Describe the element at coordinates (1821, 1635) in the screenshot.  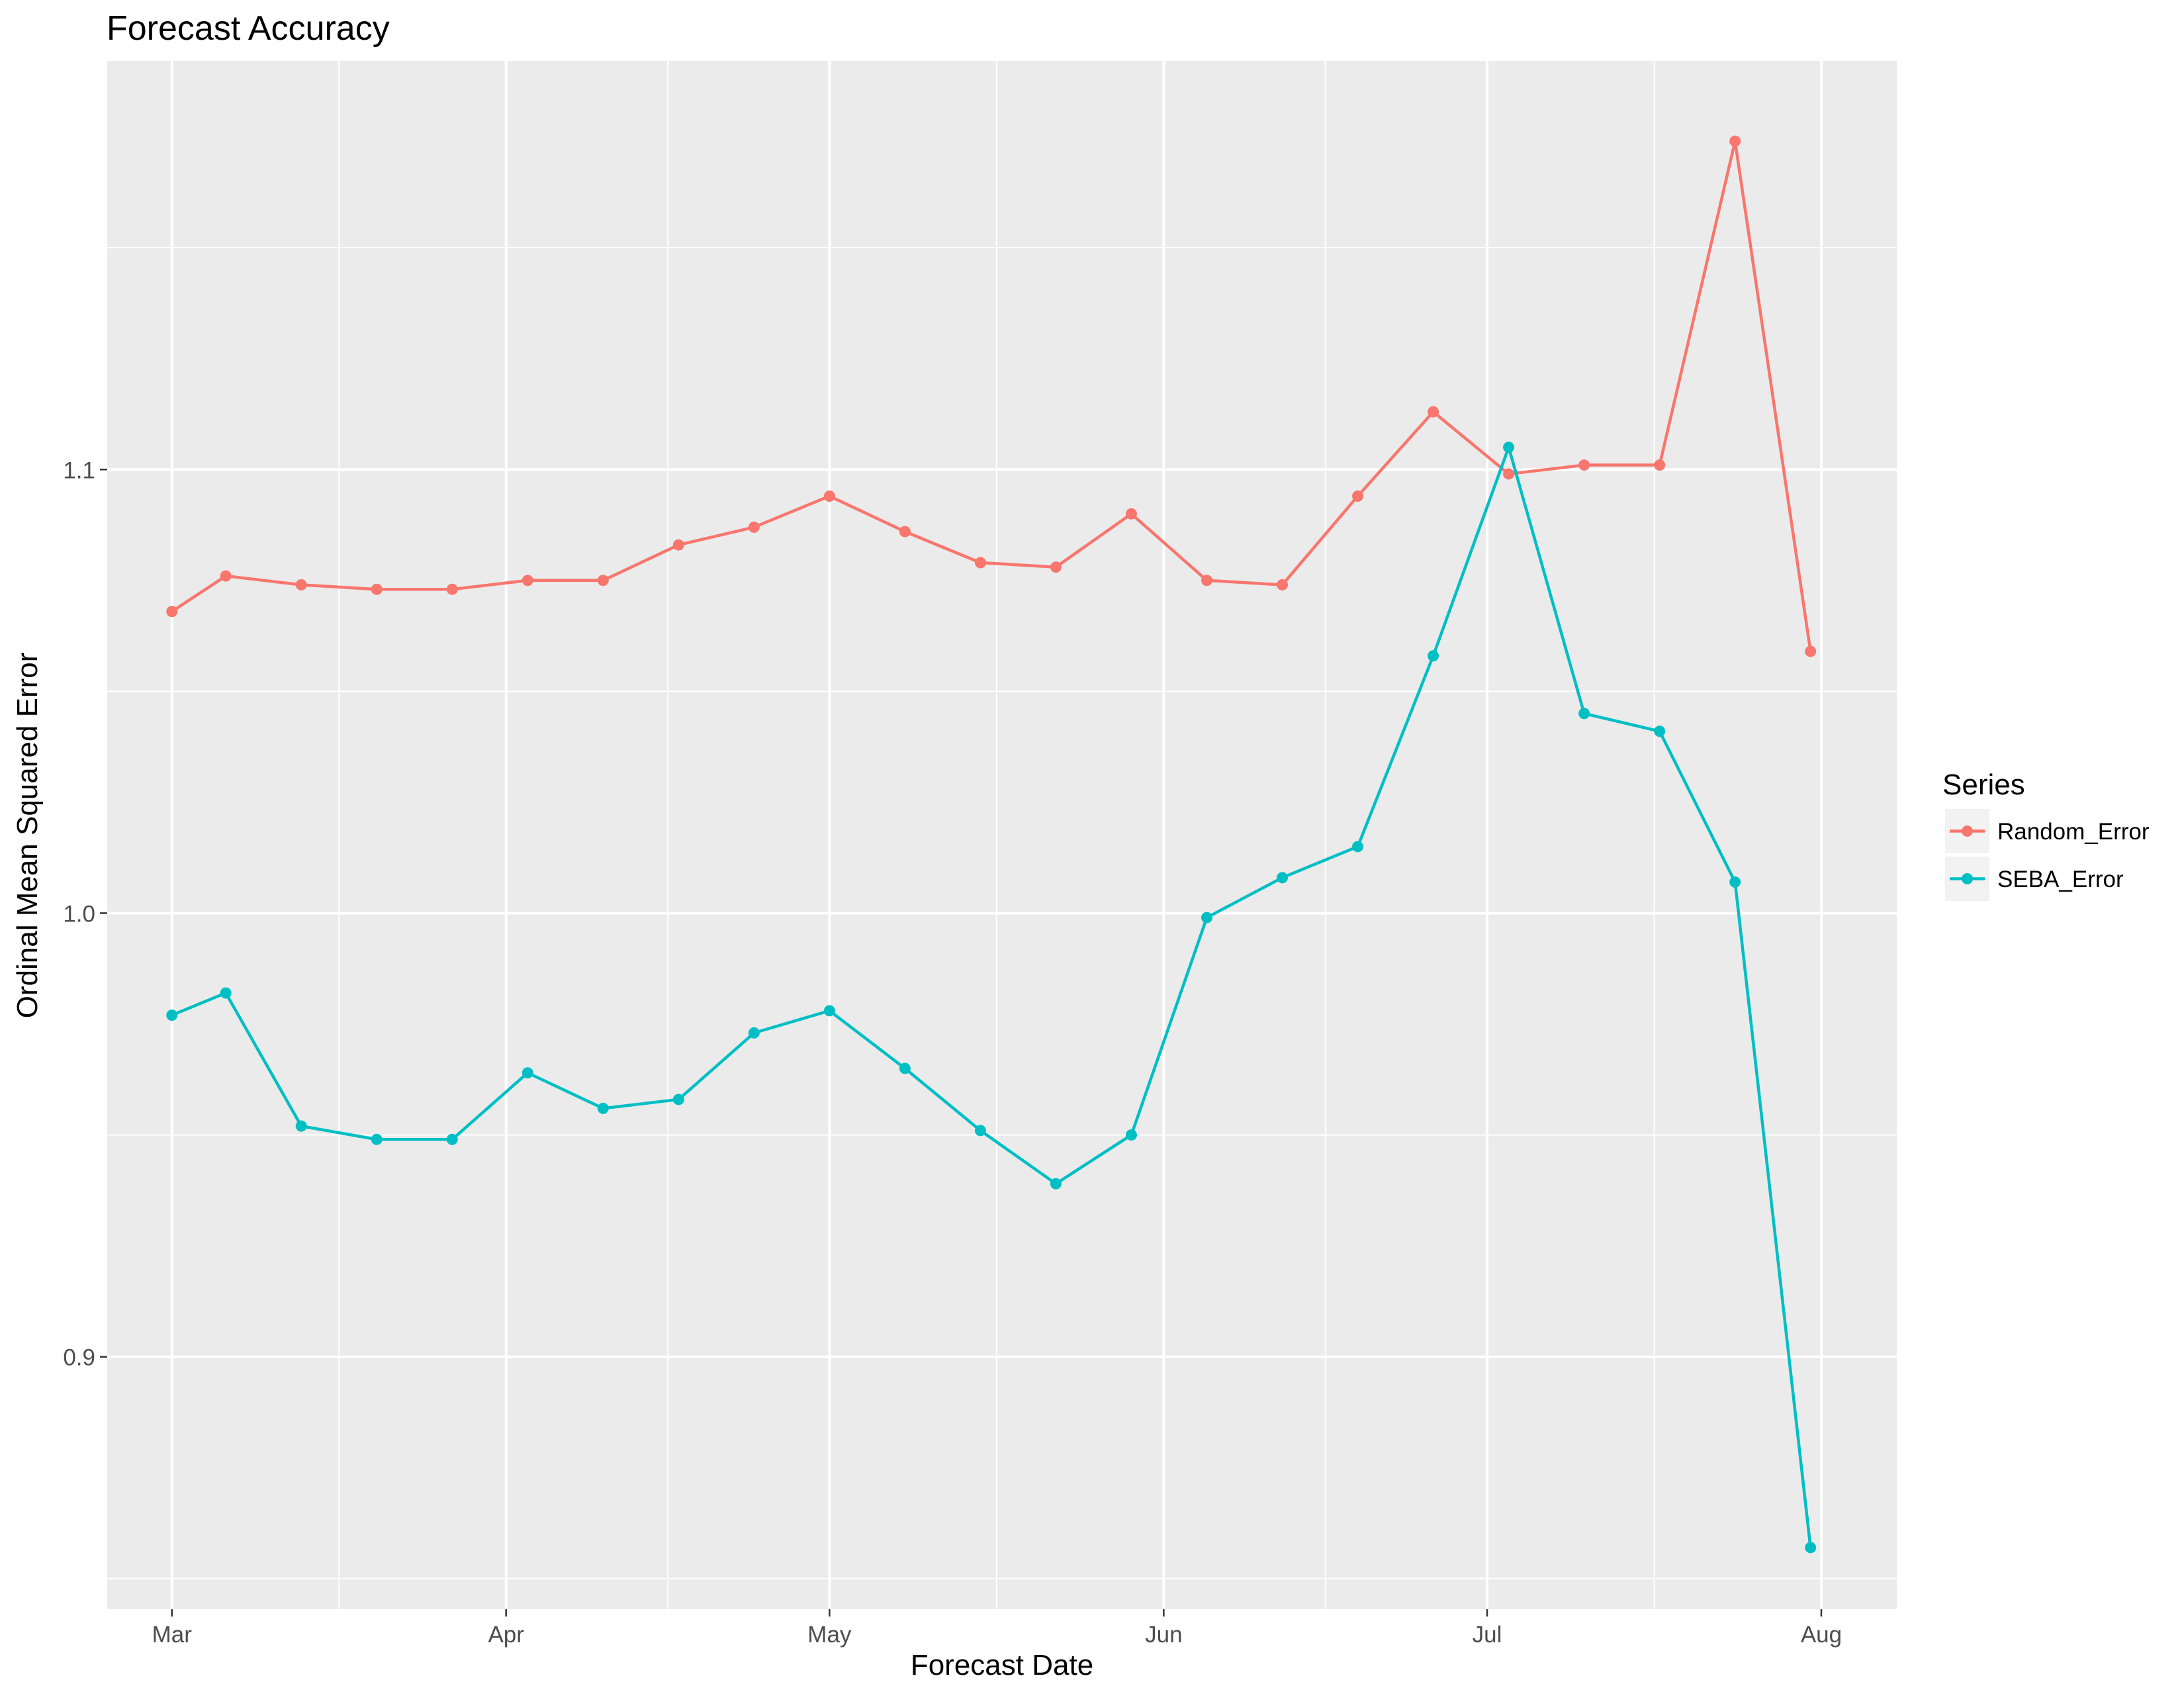
I see `x-tick-label: Aug` at that location.